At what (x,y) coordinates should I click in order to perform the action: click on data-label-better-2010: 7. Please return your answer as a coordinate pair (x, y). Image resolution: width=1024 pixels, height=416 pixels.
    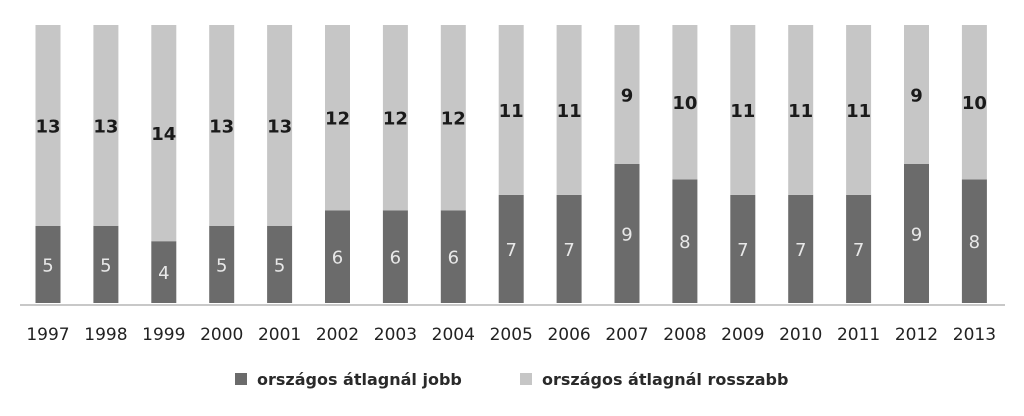
    Looking at the image, I should click on (800, 250).